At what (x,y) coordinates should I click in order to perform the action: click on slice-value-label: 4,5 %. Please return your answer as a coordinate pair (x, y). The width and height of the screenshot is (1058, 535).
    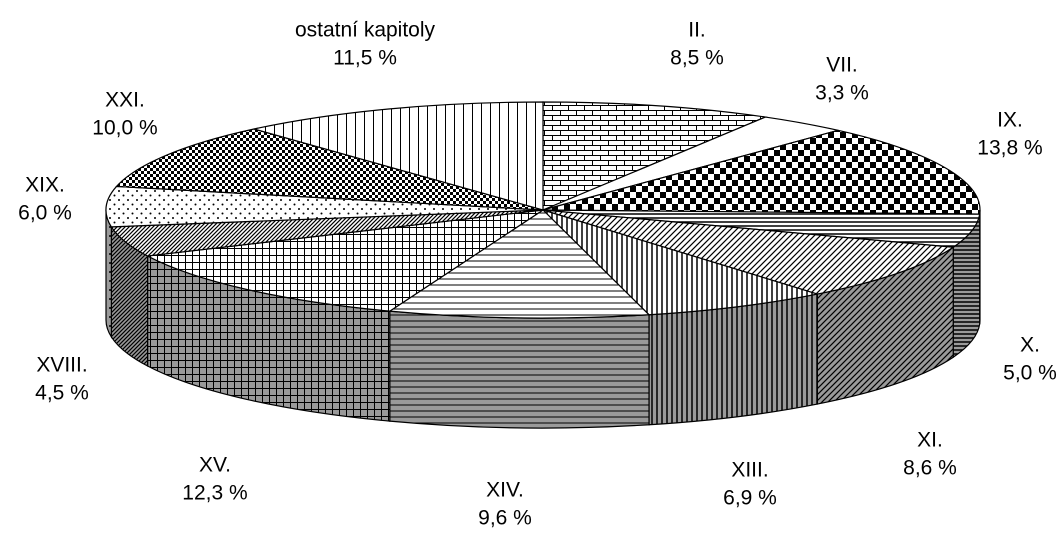
    Looking at the image, I should click on (62, 393).